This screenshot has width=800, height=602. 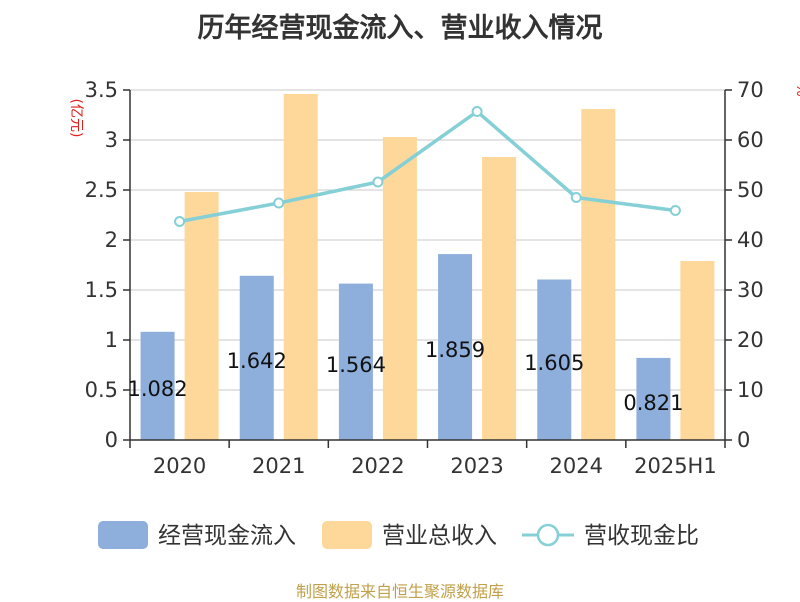 What do you see at coordinates (101, 390) in the screenshot?
I see `left-tick-label: 0.5` at bounding box center [101, 390].